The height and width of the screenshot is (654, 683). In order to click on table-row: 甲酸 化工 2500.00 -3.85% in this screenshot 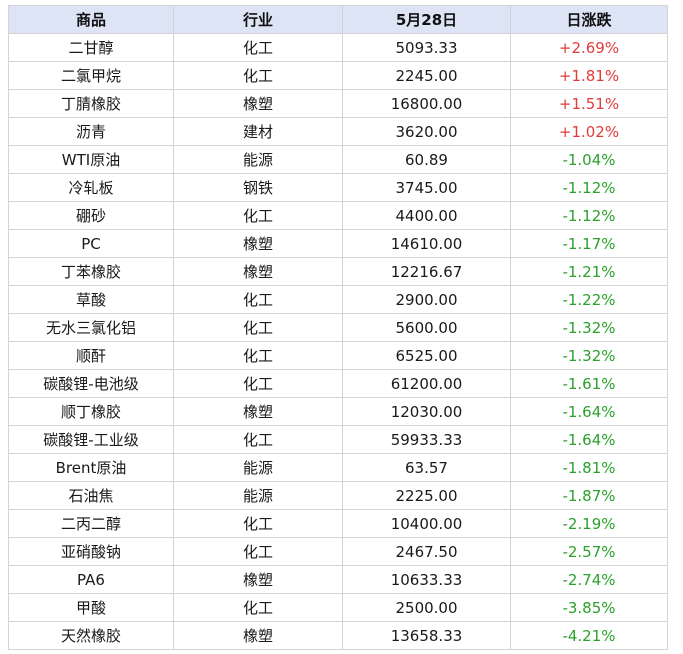, I will do `click(338, 607)`.